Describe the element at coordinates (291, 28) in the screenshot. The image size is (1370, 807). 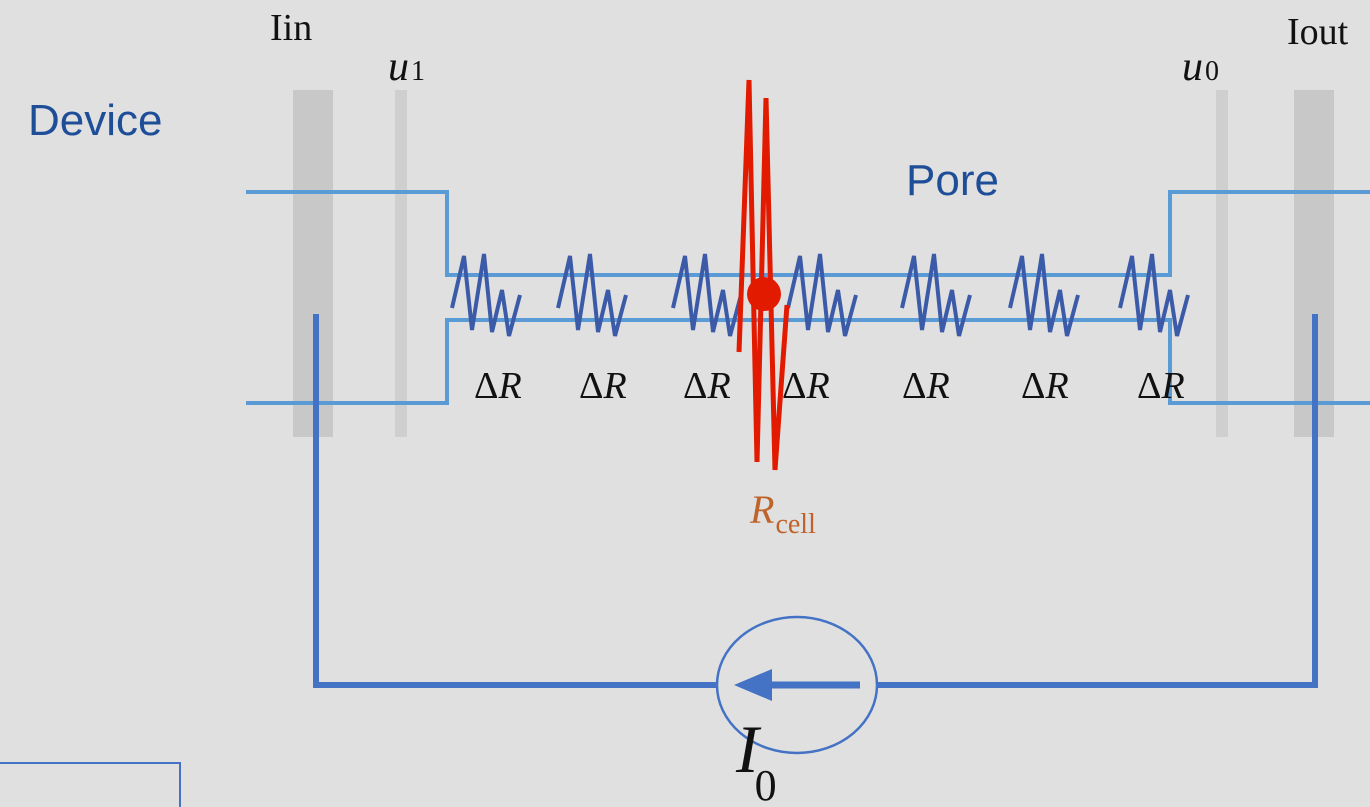
I see `i-in-label: Iin` at that location.